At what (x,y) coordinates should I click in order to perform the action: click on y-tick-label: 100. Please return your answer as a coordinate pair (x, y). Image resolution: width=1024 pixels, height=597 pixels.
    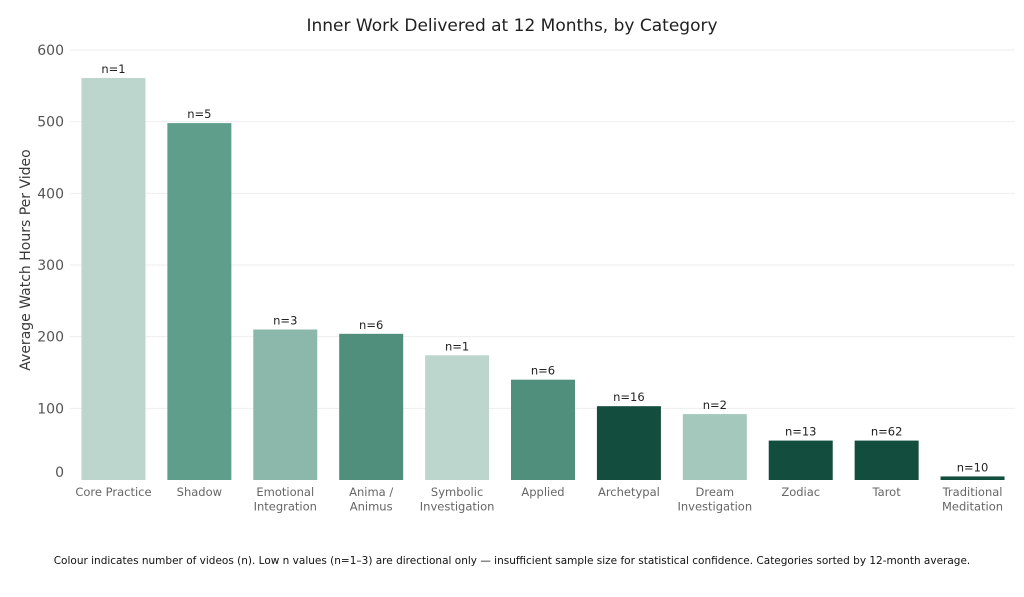
    Looking at the image, I should click on (50, 409).